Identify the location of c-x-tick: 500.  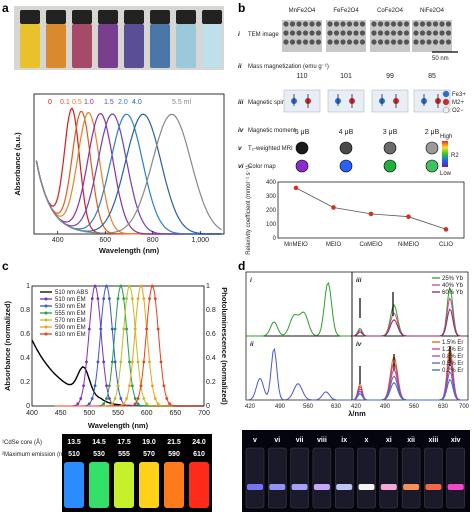
(89, 413).